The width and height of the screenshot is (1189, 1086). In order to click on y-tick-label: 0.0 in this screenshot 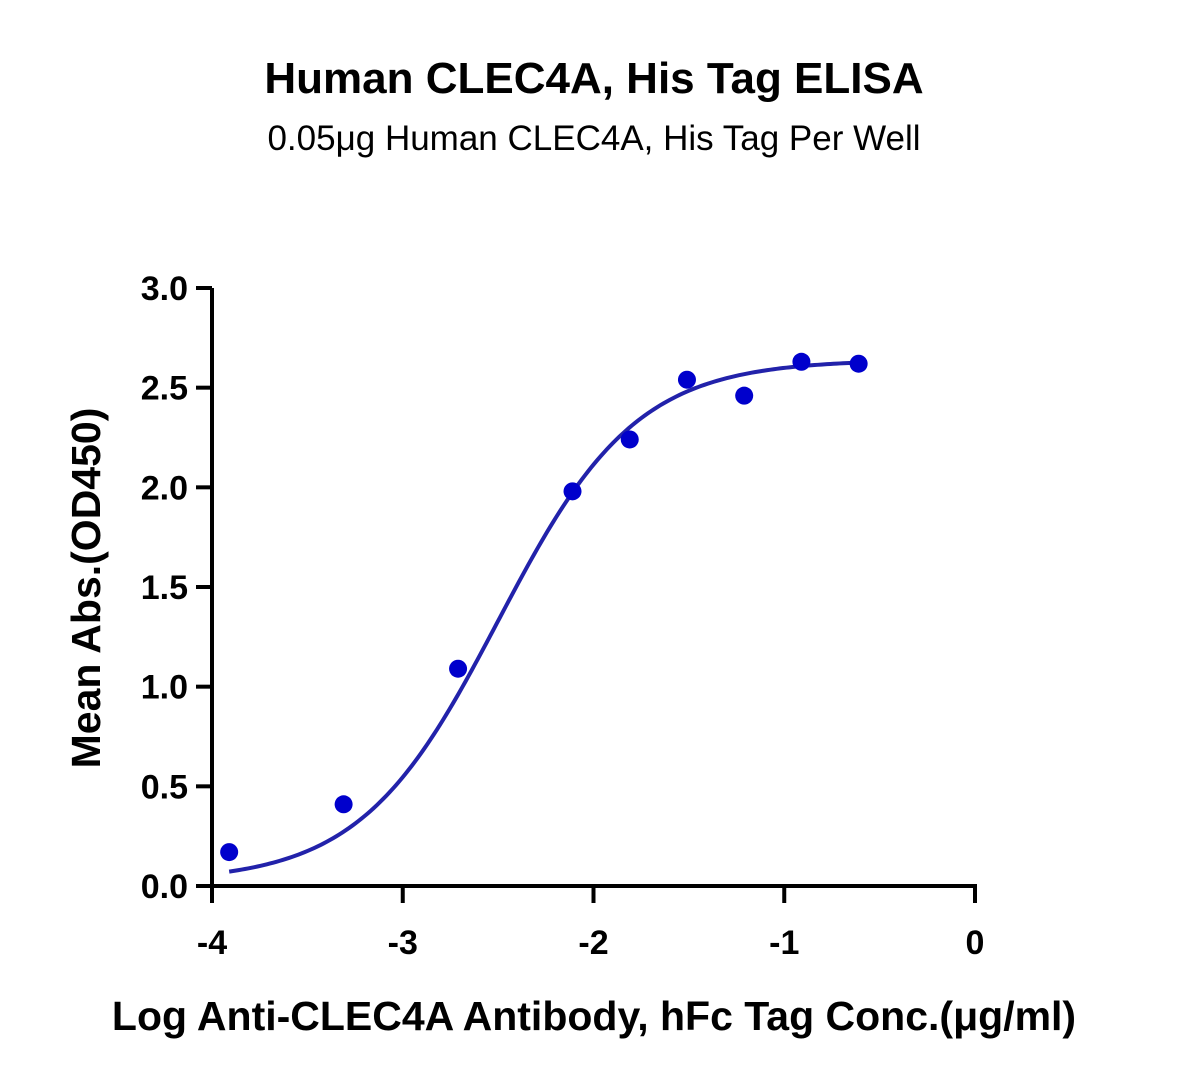, I will do `click(164, 887)`.